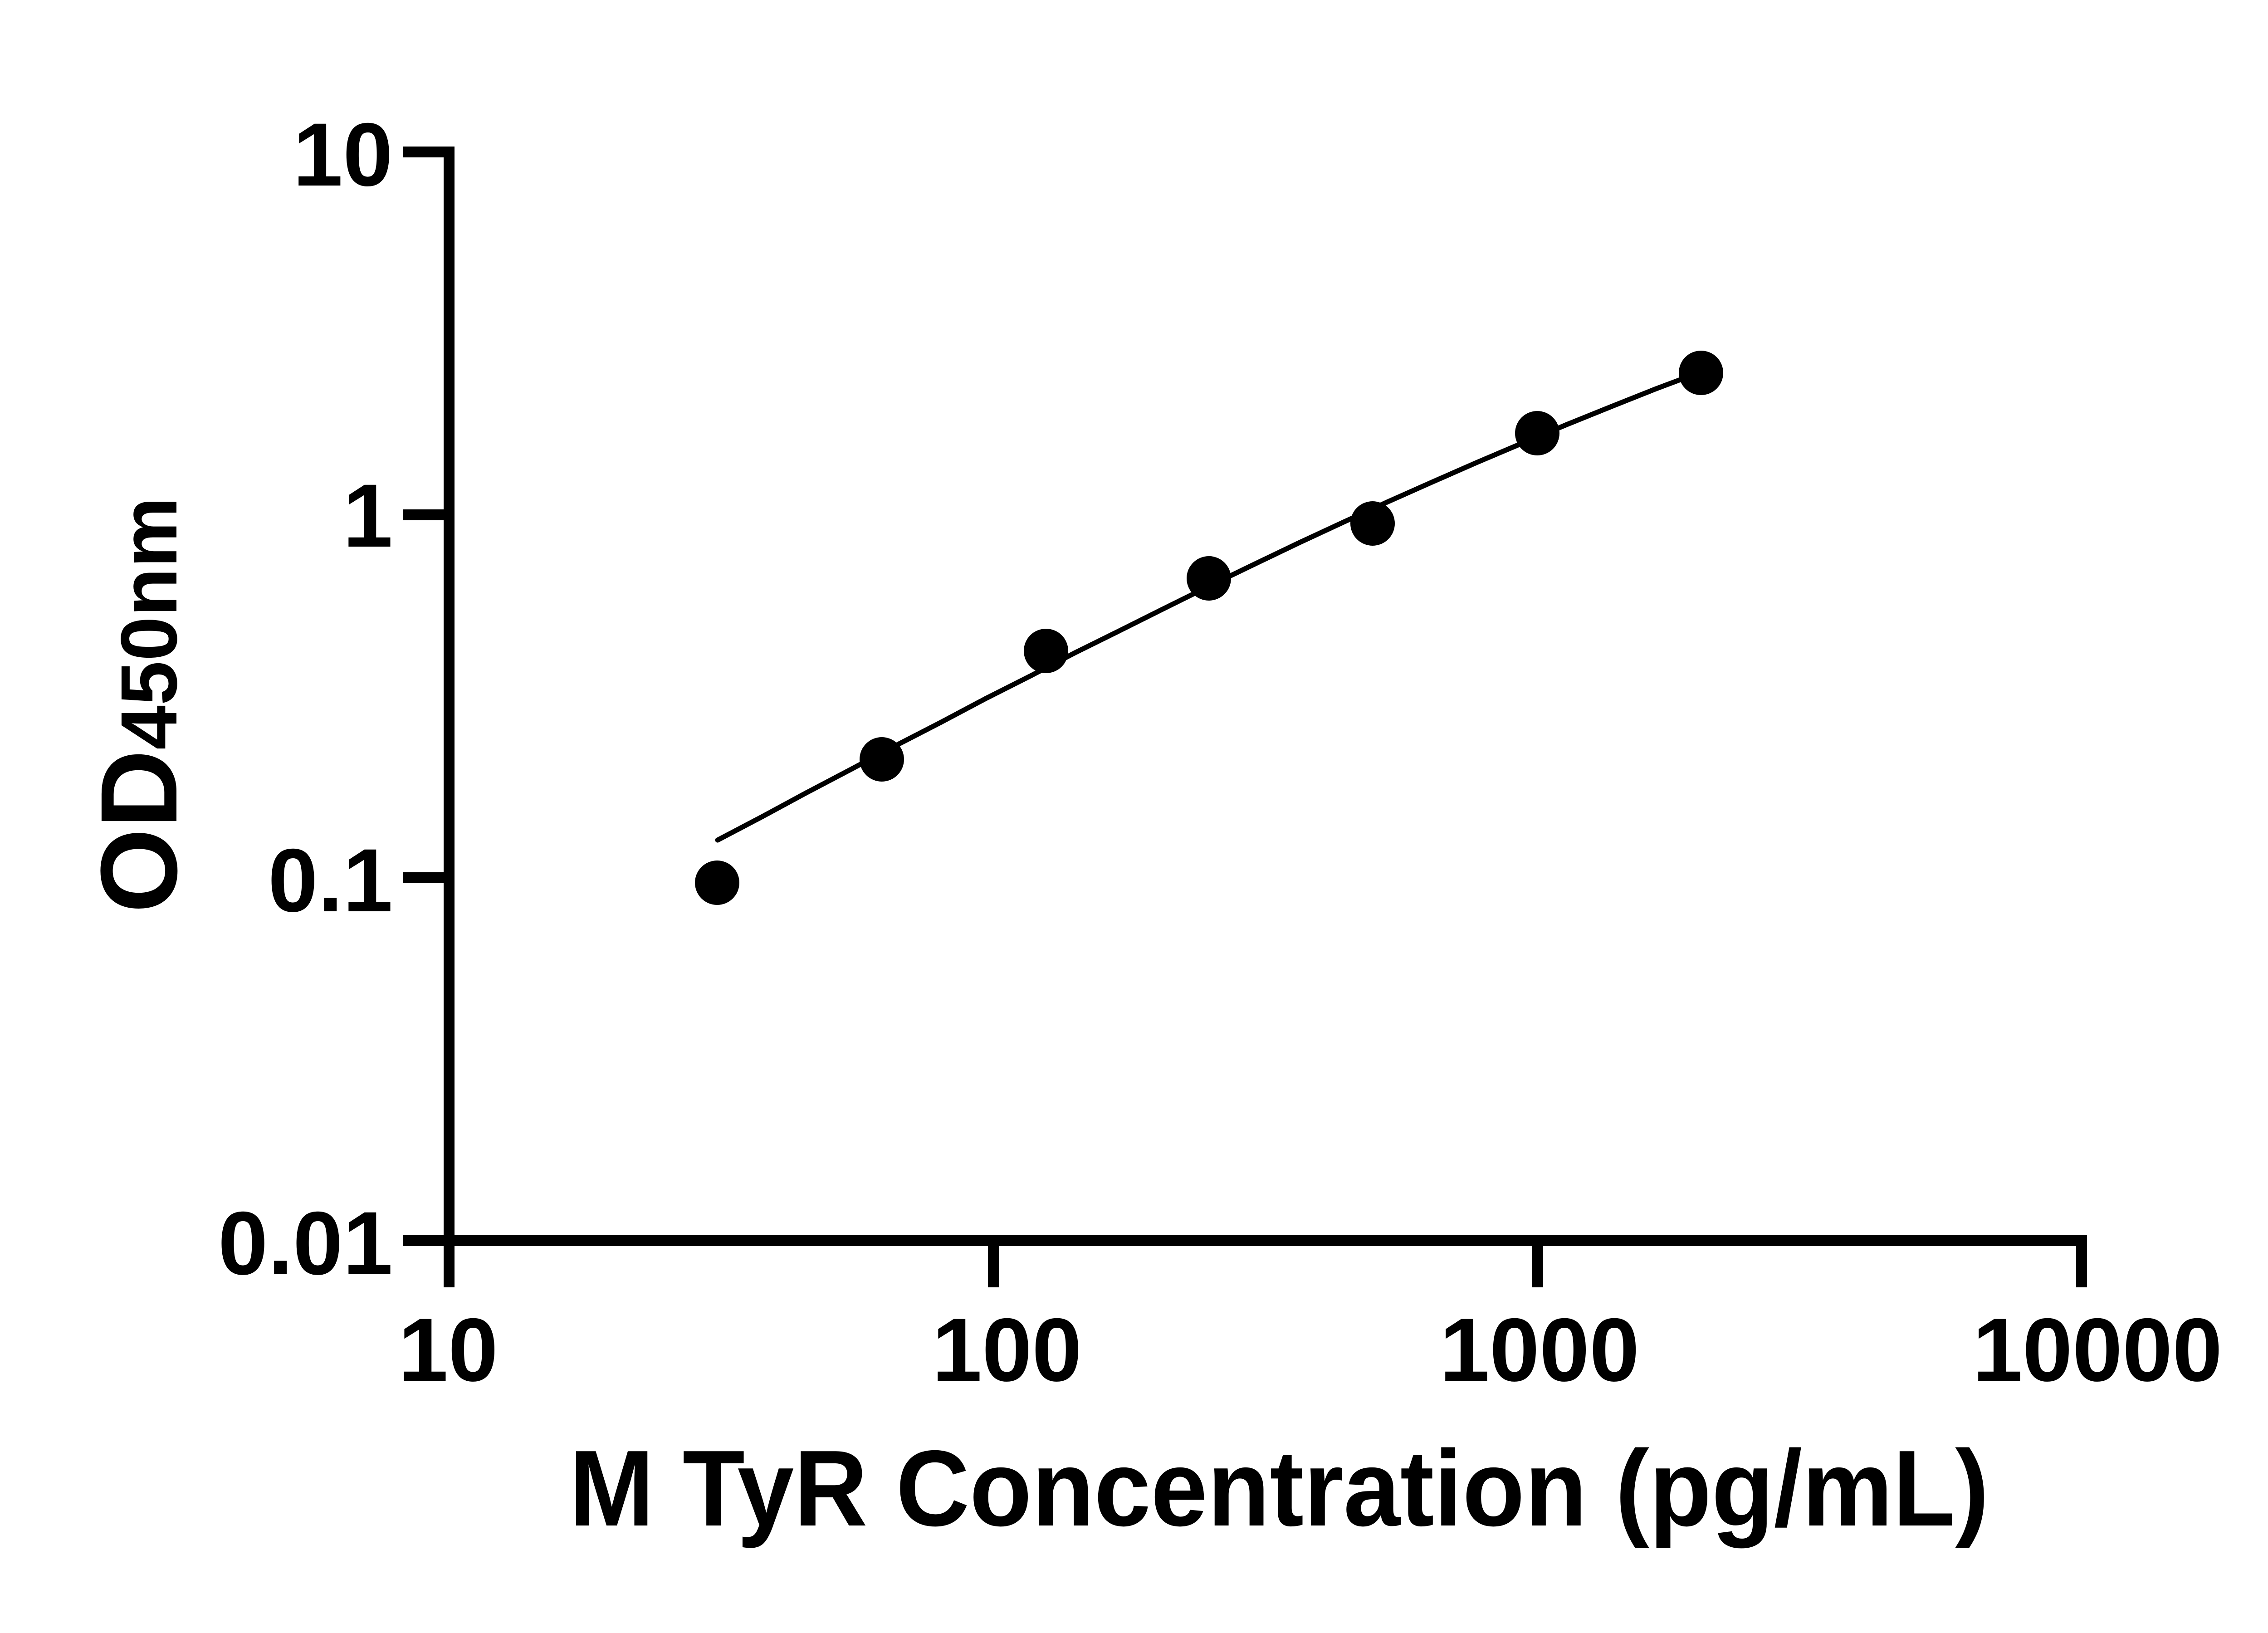  Describe the element at coordinates (1279, 1488) in the screenshot. I see `svg-text: M TyR Concentration (pg/mL)` at that location.